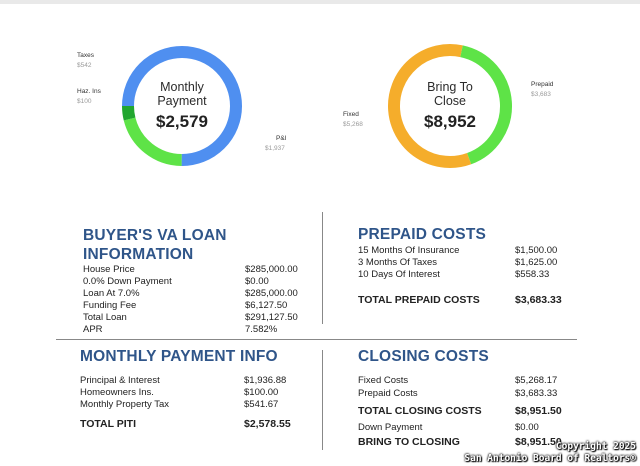 This screenshot has height=466, width=640. Describe the element at coordinates (152, 141) in the screenshot. I see `donut-slice-taxes` at that location.